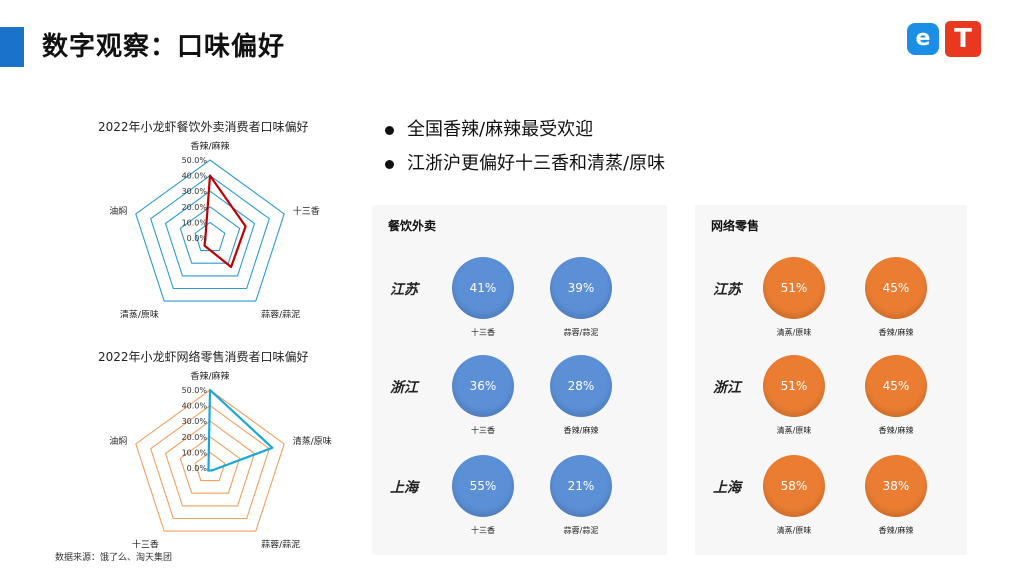 This screenshot has width=1024, height=576. What do you see at coordinates (735, 226) in the screenshot?
I see `retail-panel-title: 网络零售` at bounding box center [735, 226].